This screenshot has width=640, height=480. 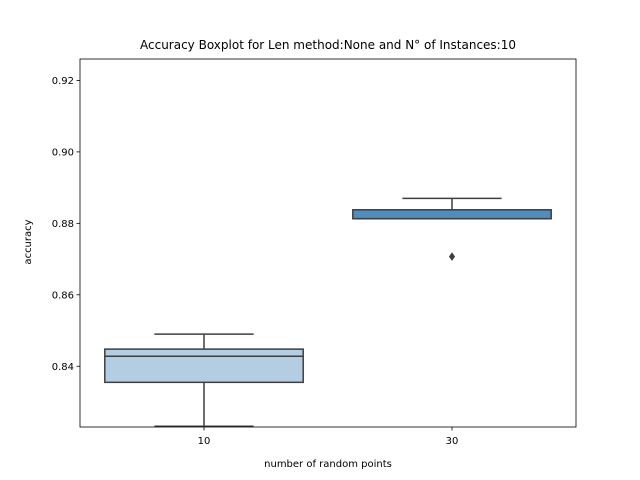 What do you see at coordinates (204, 366) in the screenshot?
I see `box-10-iqr` at bounding box center [204, 366].